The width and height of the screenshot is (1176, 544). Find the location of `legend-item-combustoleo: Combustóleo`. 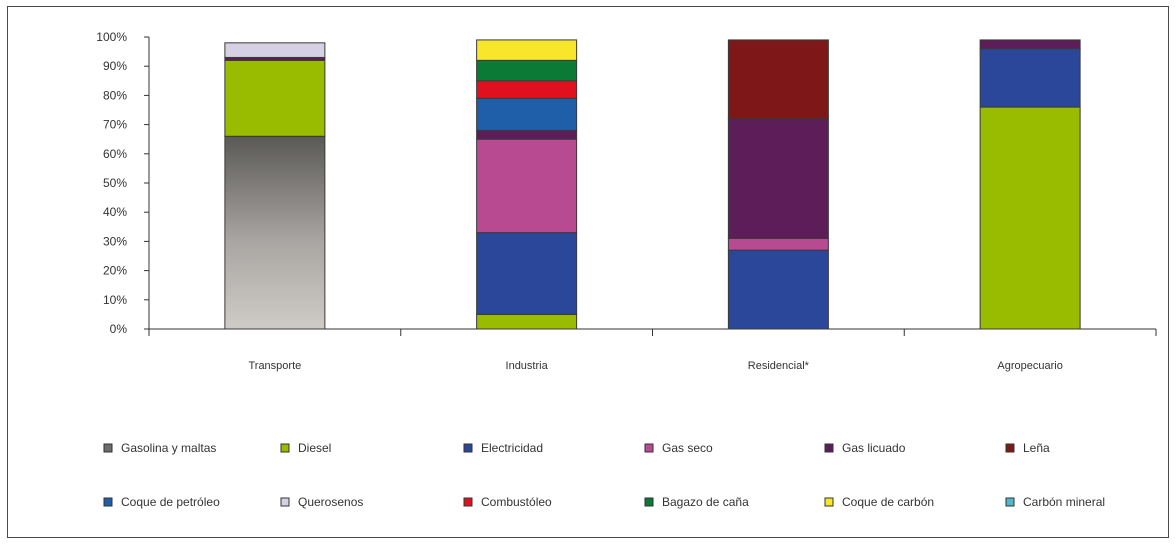

legend-item-combustoleo: Combustóleo is located at coordinates (507, 502).